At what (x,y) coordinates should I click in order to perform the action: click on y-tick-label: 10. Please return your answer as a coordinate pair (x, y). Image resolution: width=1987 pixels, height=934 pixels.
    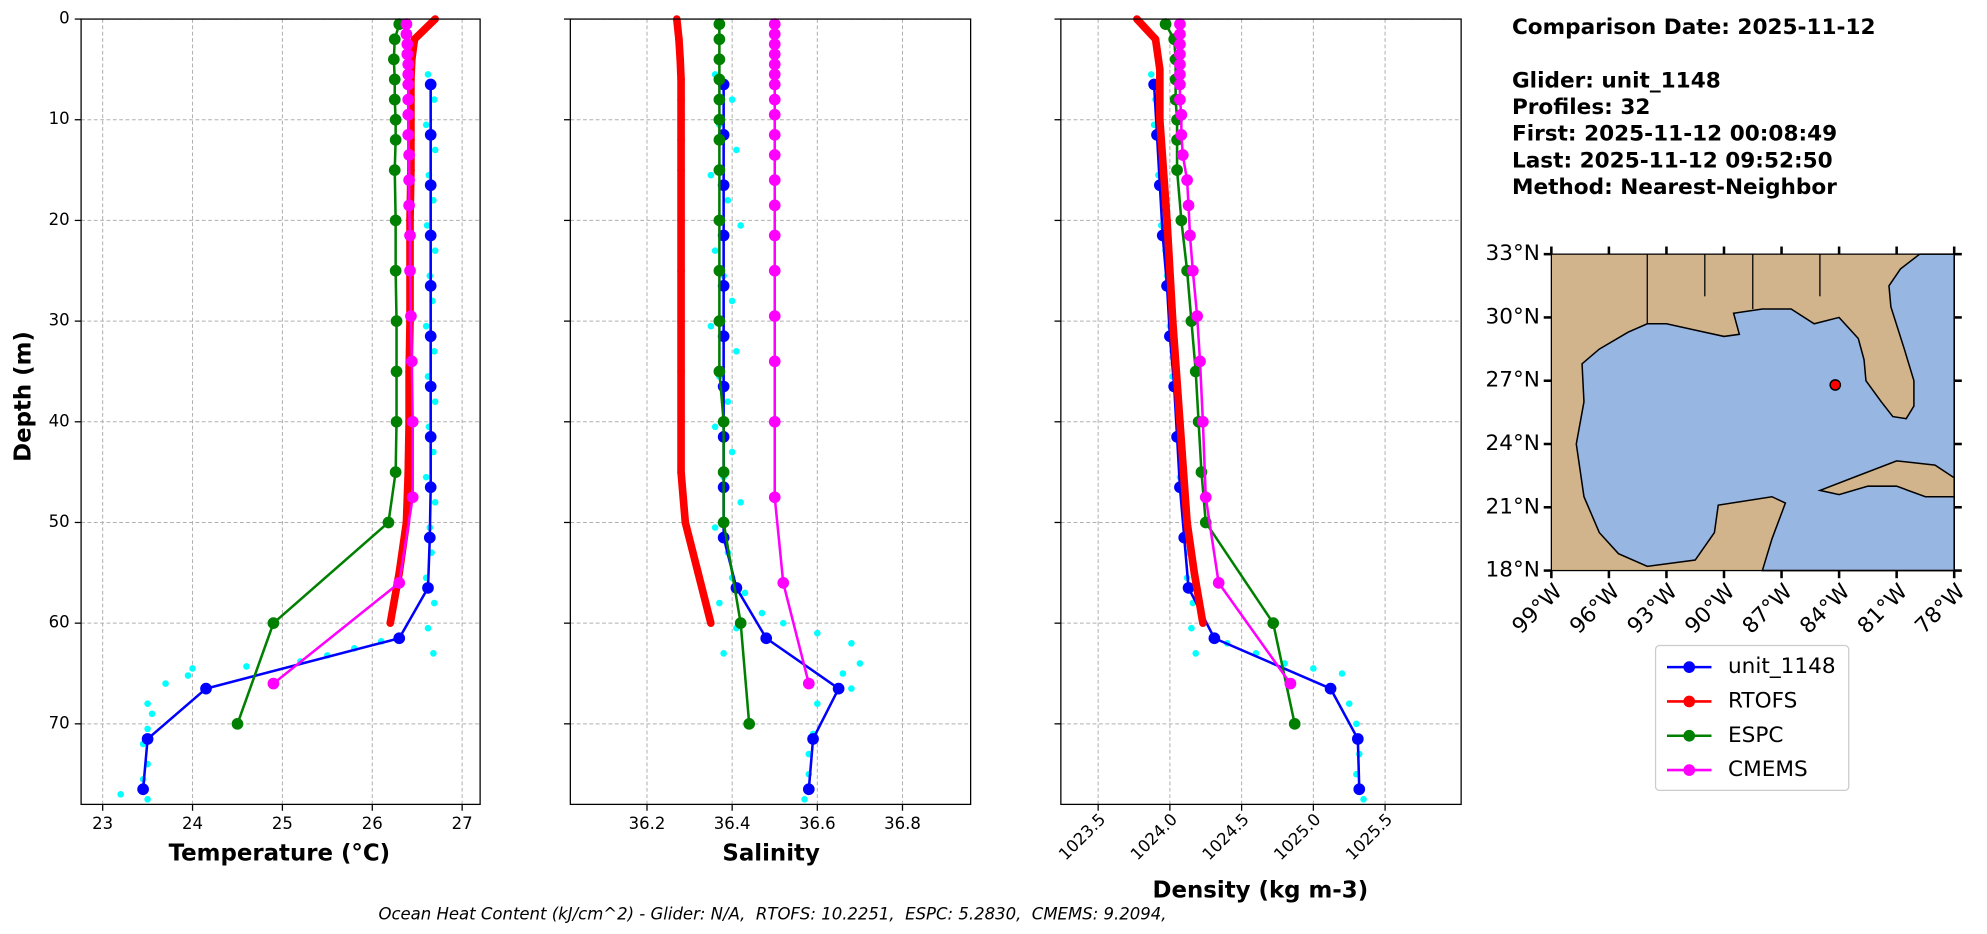
    Looking at the image, I should click on (59, 118).